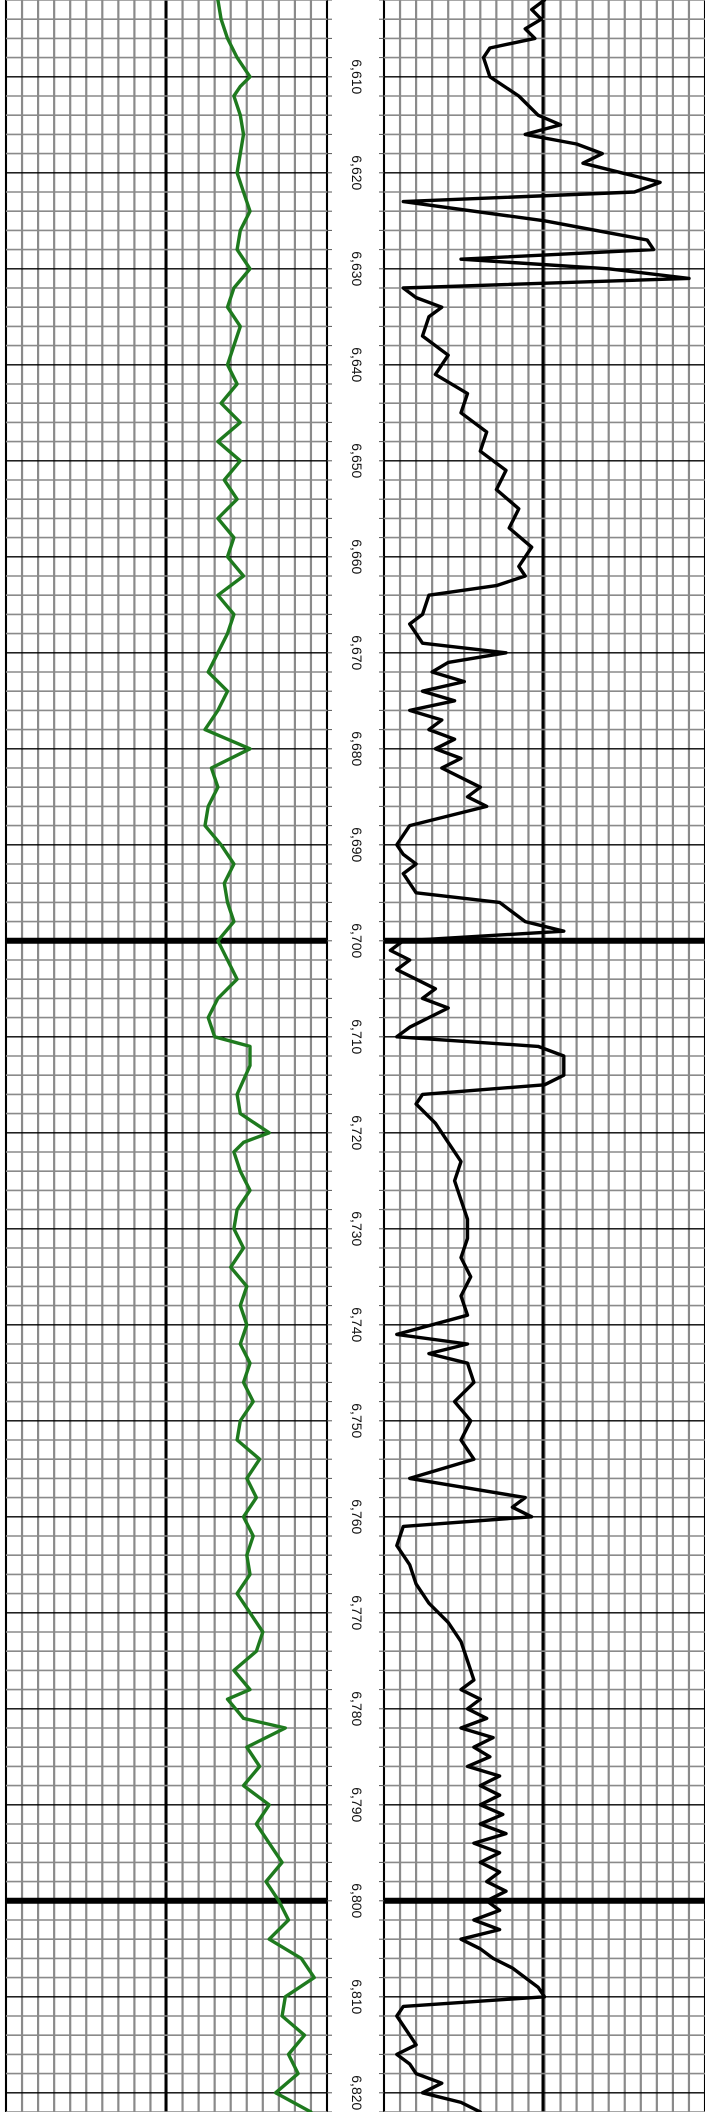 This screenshot has height=2112, width=705. What do you see at coordinates (357, 1516) in the screenshot?
I see `depth-tick-label: 6,760` at bounding box center [357, 1516].